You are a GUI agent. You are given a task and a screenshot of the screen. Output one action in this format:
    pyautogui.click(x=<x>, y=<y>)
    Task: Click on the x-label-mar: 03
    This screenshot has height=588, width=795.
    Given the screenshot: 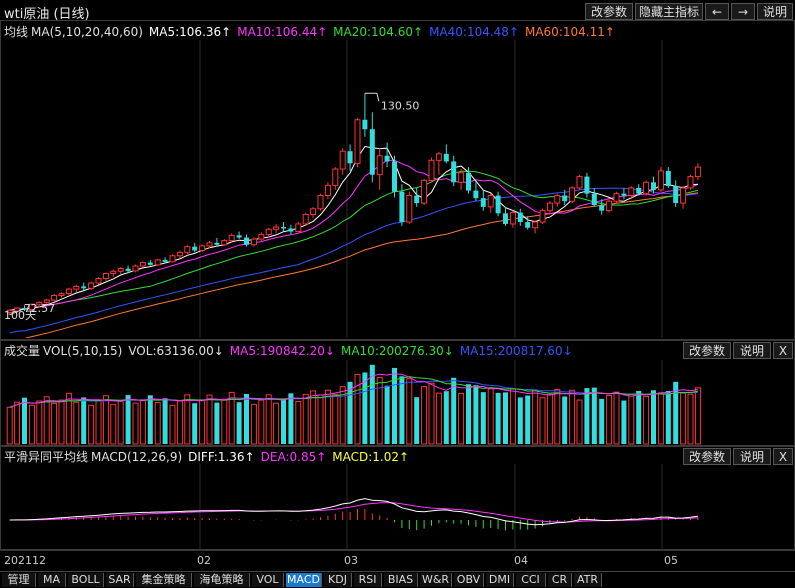 What is the action you would take?
    pyautogui.click(x=351, y=560)
    